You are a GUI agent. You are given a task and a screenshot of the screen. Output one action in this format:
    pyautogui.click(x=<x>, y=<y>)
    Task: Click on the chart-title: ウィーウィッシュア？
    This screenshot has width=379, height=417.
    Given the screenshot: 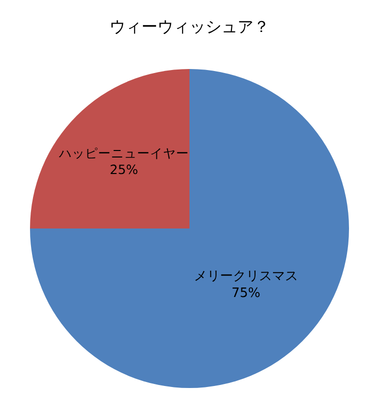 What is the action you would take?
    pyautogui.click(x=190, y=26)
    